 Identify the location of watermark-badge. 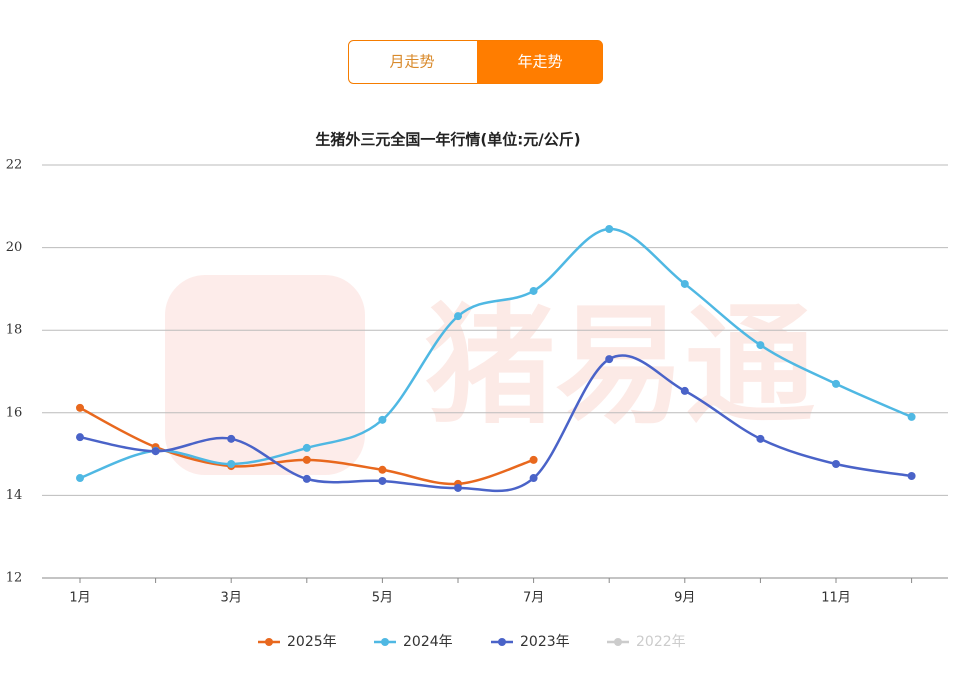
(265, 375).